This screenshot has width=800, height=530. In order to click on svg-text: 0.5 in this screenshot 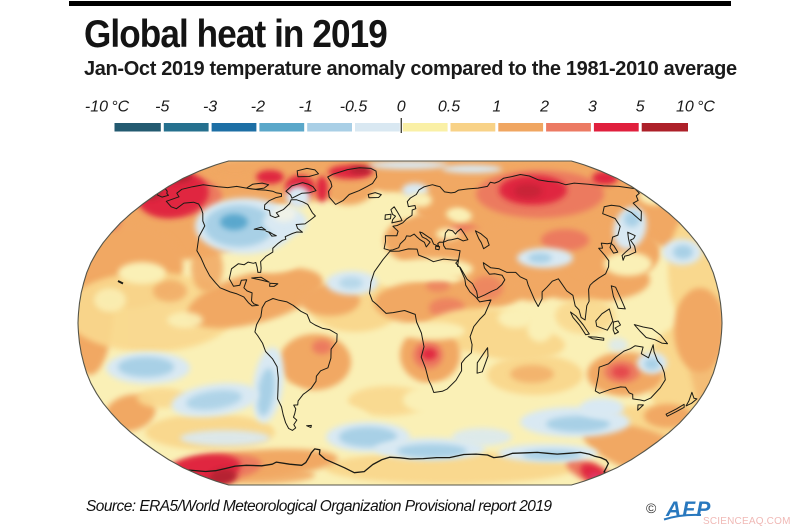, I will do `click(449, 107)`.